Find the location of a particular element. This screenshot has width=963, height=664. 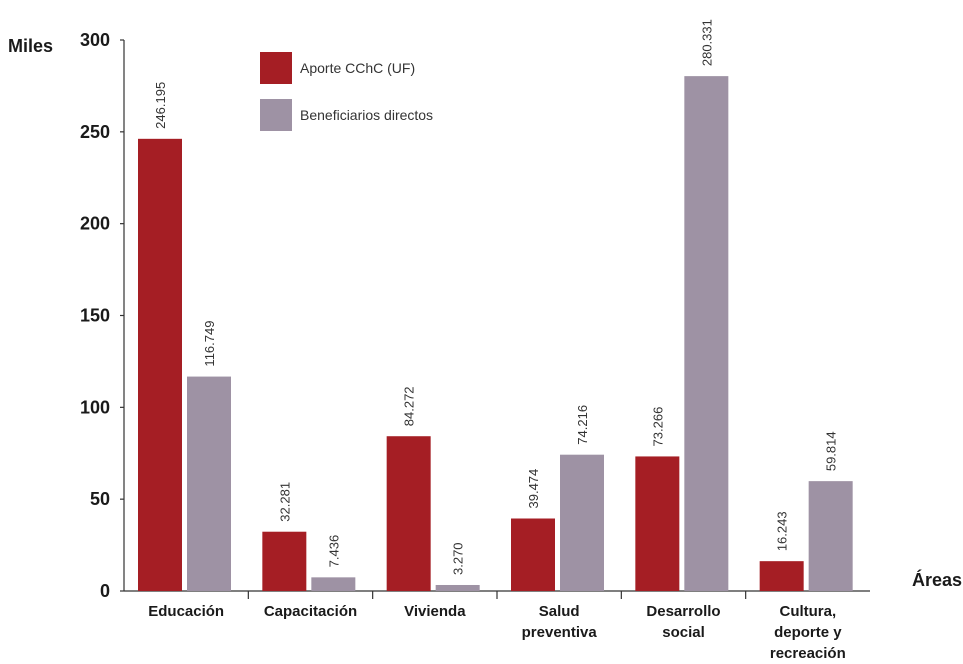

category-label: Desarrollo is located at coordinates (683, 611).